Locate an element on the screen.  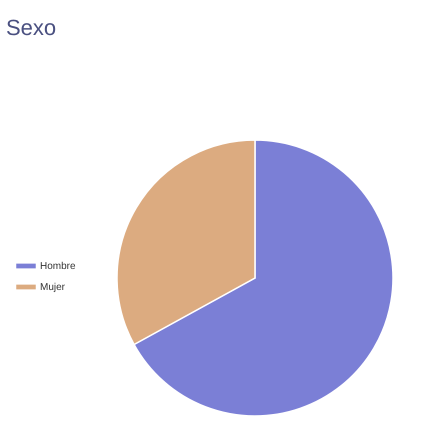
chart-title: Sexo is located at coordinates (31, 27).